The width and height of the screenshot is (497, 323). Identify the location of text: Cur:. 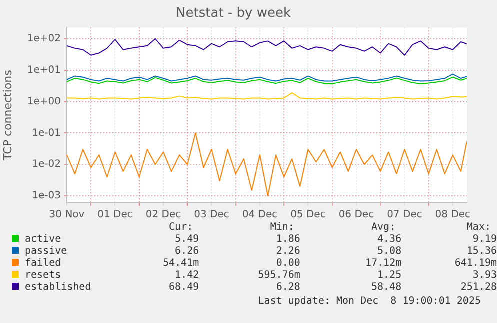
(181, 228).